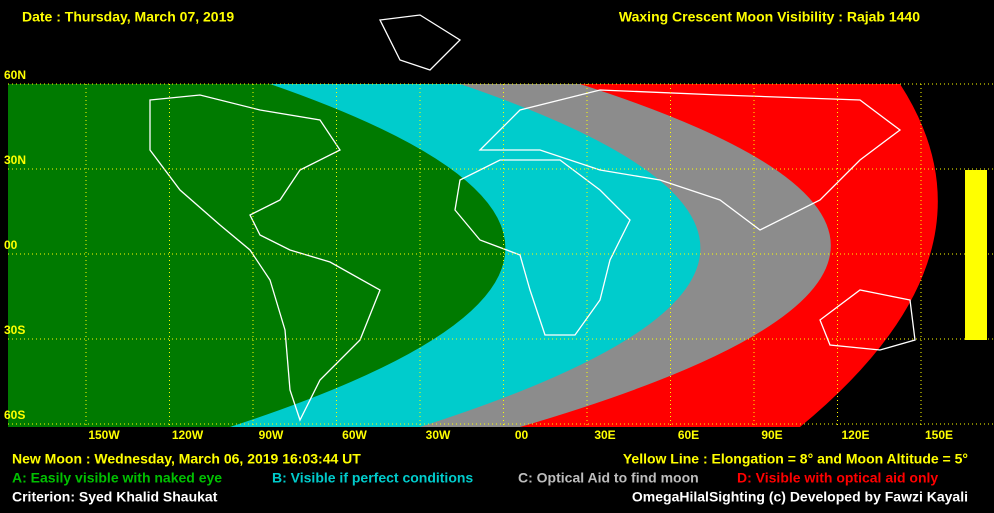 The width and height of the screenshot is (994, 513). I want to click on longitude-label: 90W, so click(271, 435).